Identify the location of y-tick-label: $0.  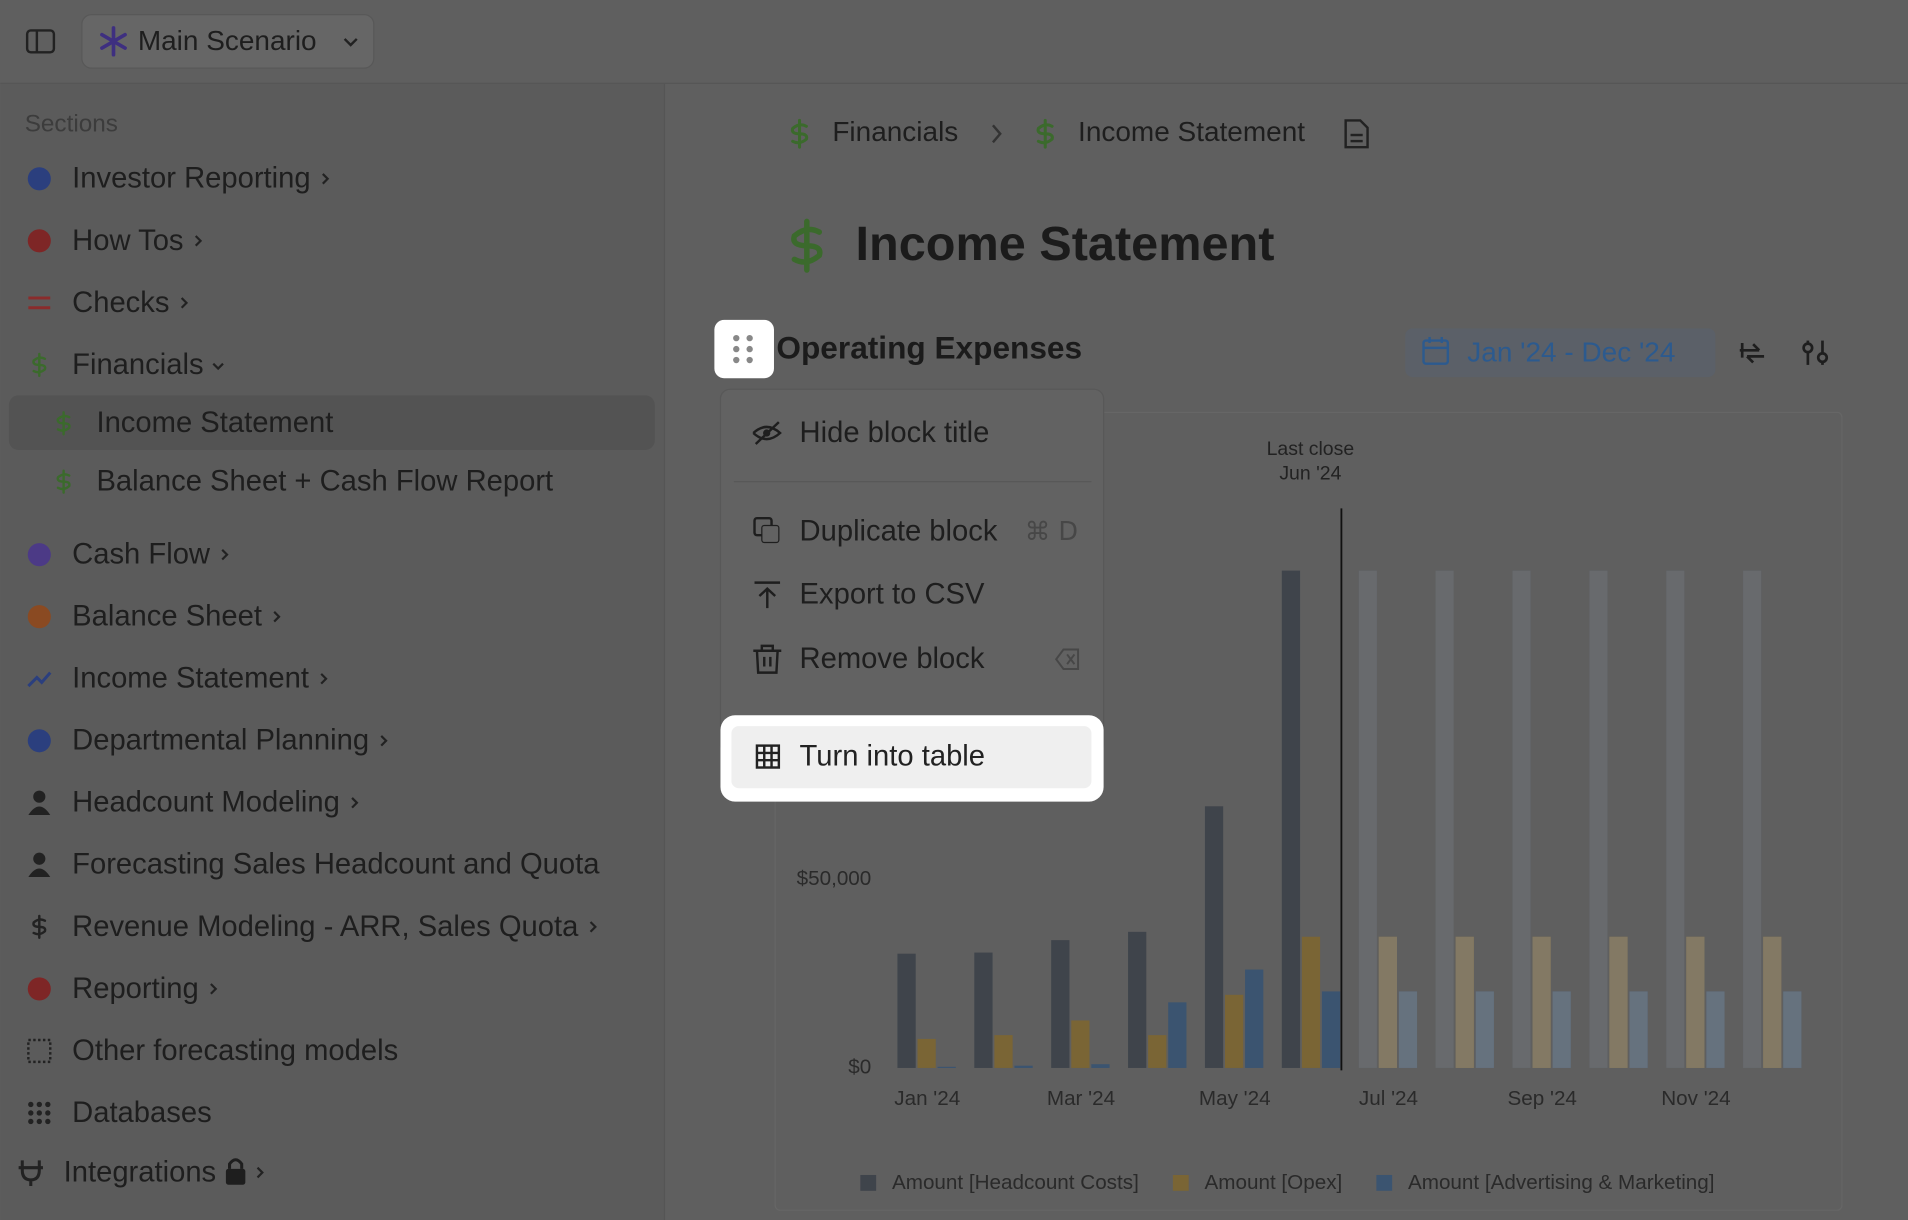
(859, 1066).